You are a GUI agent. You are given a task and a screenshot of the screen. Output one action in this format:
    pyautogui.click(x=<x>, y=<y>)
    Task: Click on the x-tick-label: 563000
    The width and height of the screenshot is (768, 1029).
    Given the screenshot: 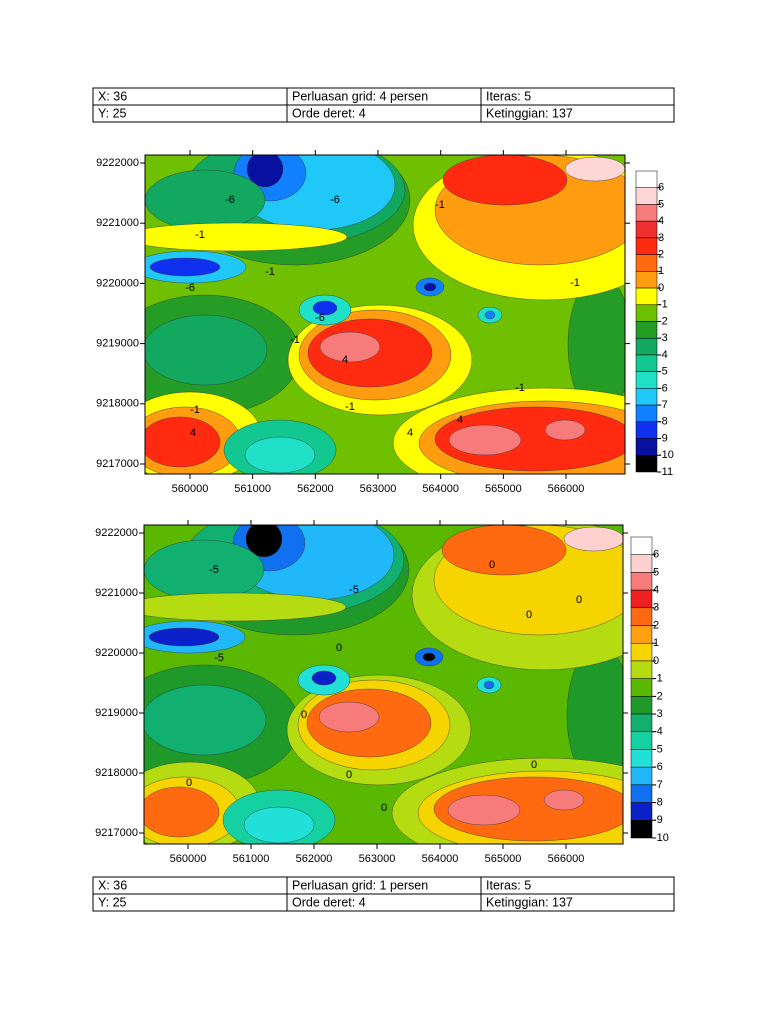 What is the action you would take?
    pyautogui.click(x=378, y=489)
    